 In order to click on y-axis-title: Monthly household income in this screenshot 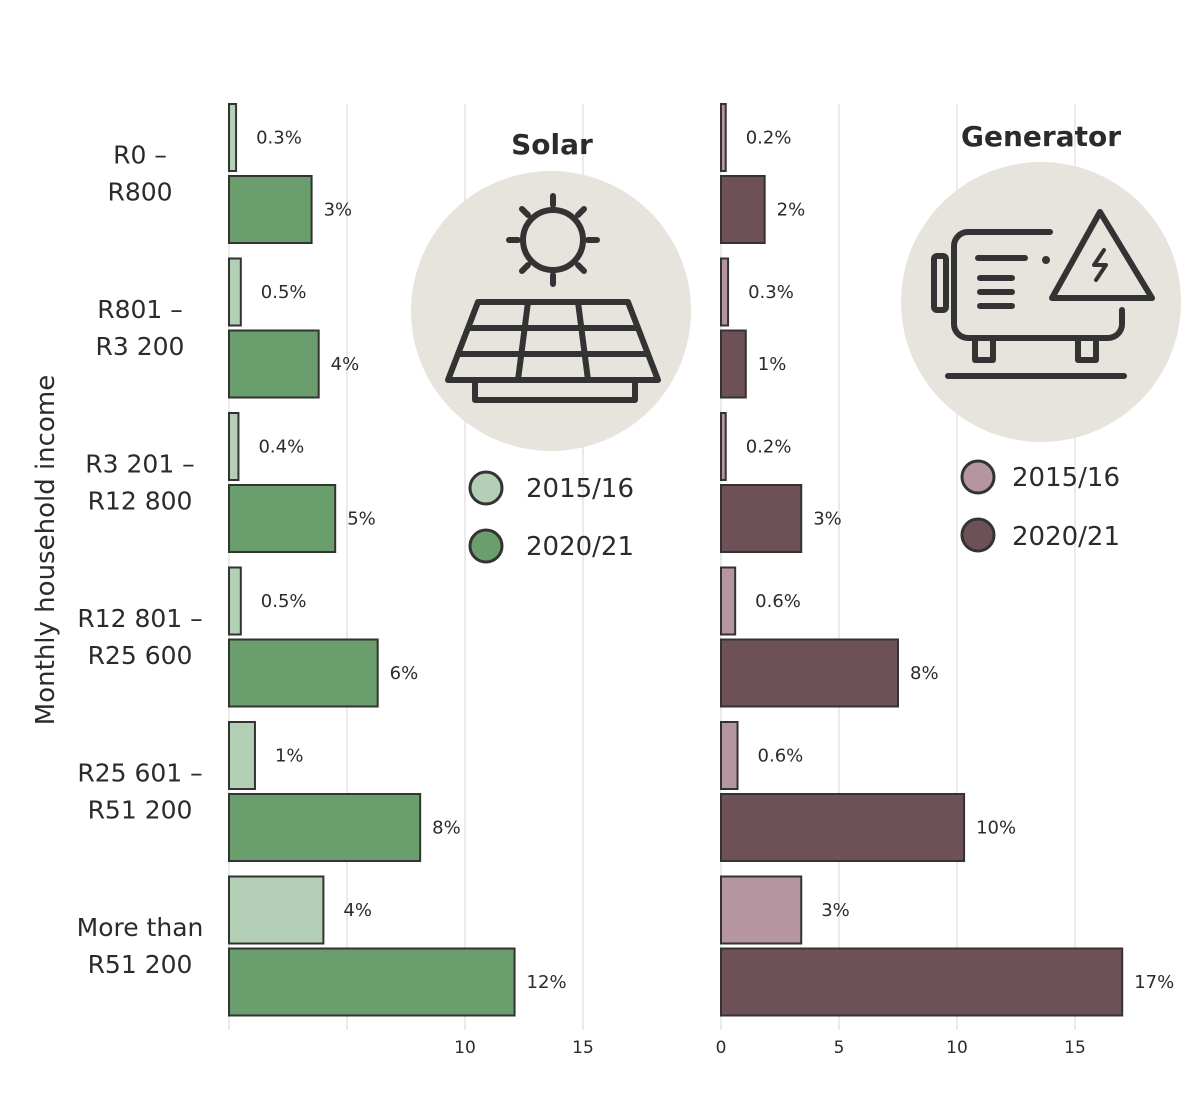, I will do `click(46, 550)`.